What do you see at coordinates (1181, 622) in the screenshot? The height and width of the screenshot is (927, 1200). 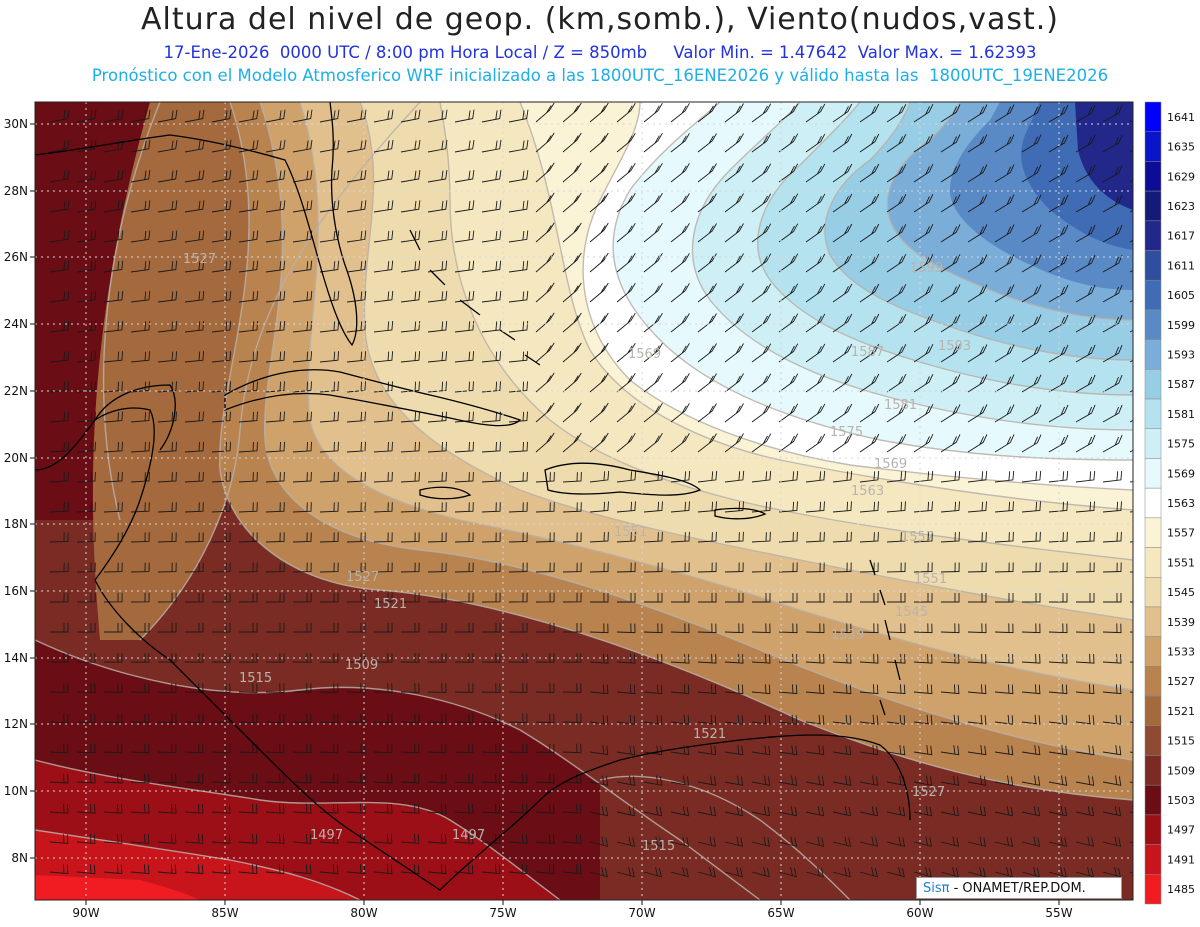 I see `colorbar-label: 1539` at bounding box center [1181, 622].